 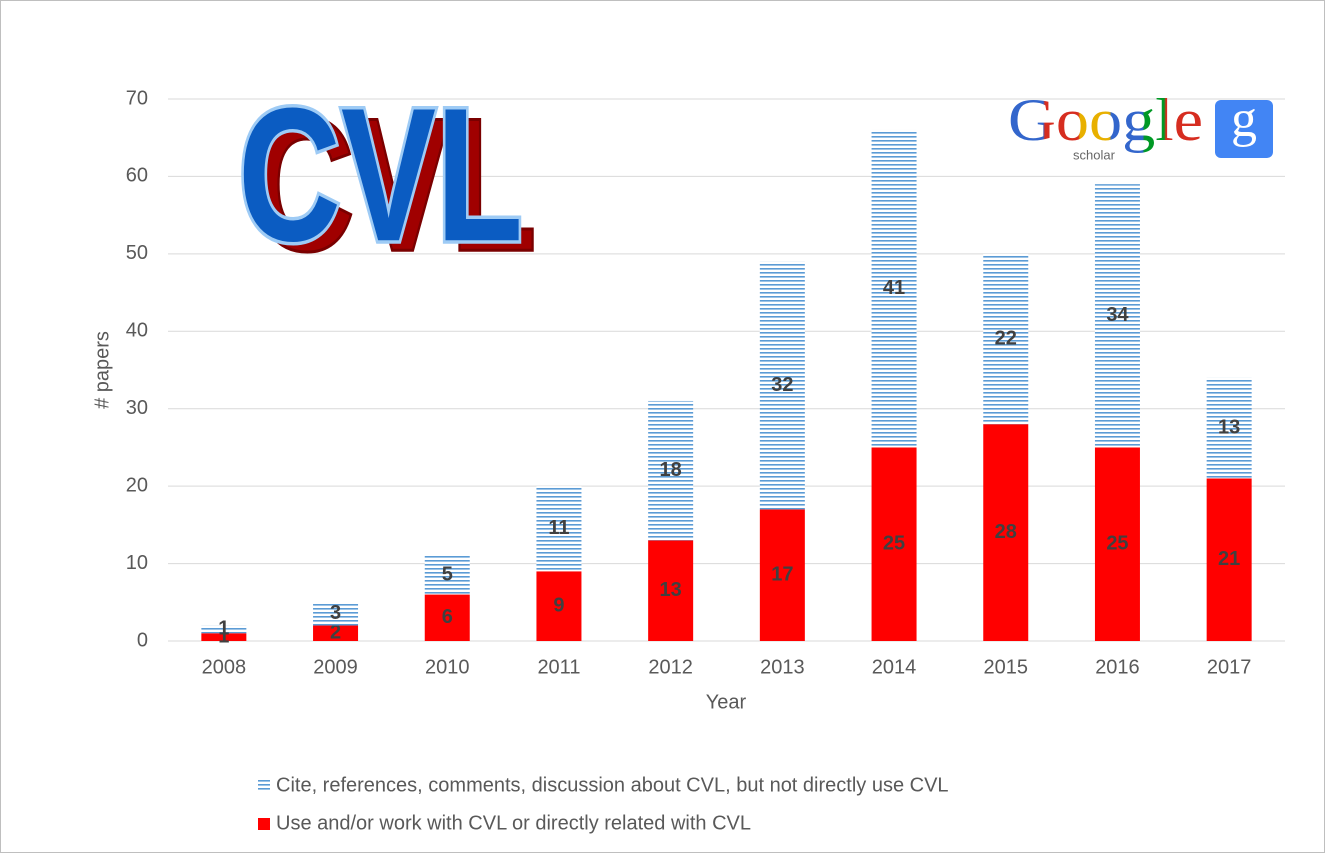 I want to click on data-label: 34, so click(x=1117, y=315).